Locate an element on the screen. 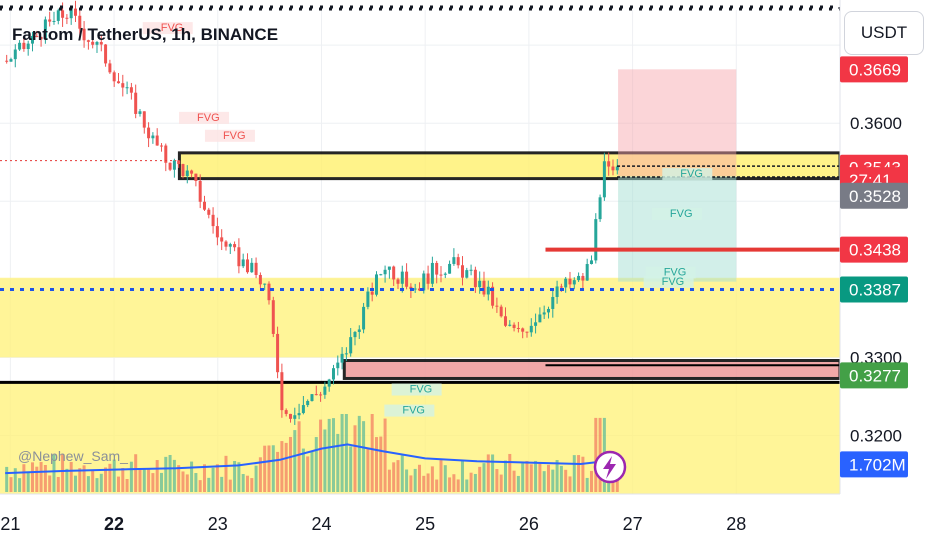  volume-ma-line is located at coordinates (312, 459).